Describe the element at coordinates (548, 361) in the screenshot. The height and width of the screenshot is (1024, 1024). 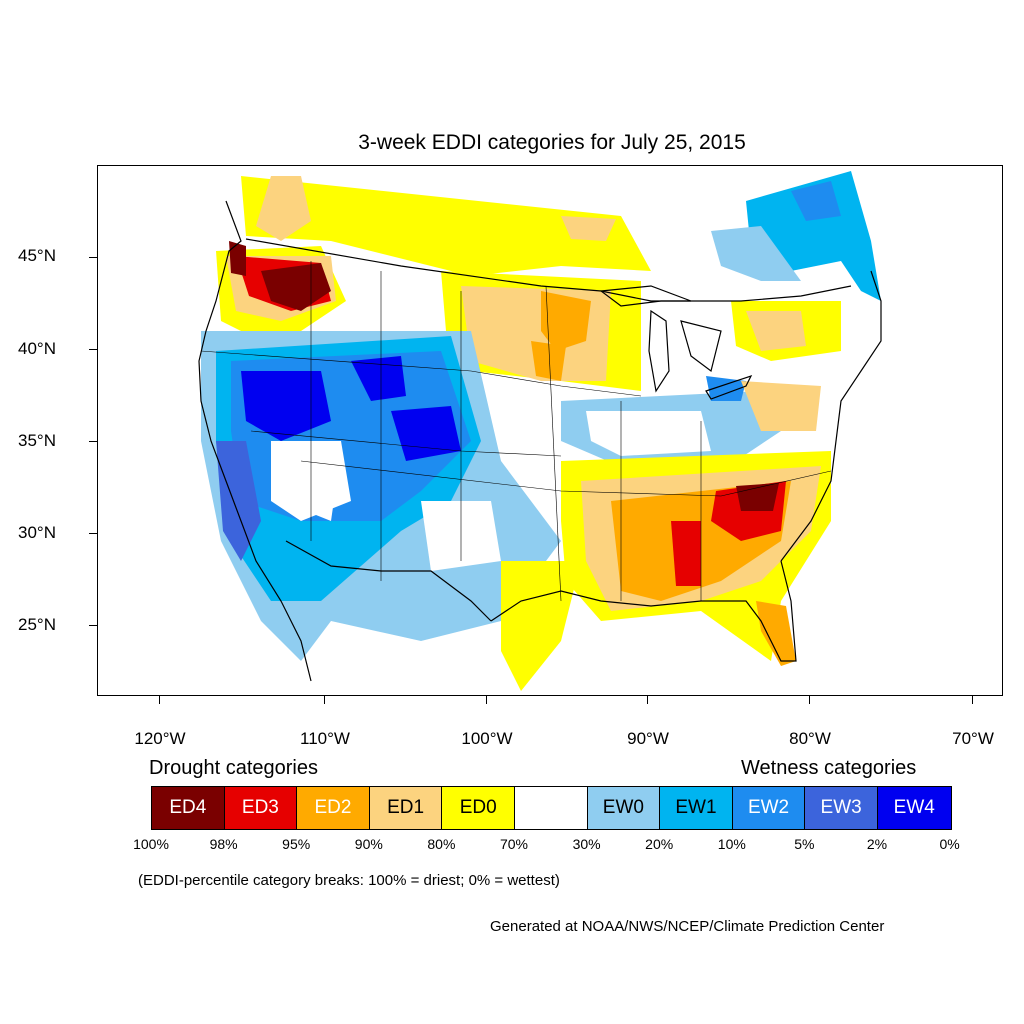
I see `ed2-region-south-dakota` at that location.